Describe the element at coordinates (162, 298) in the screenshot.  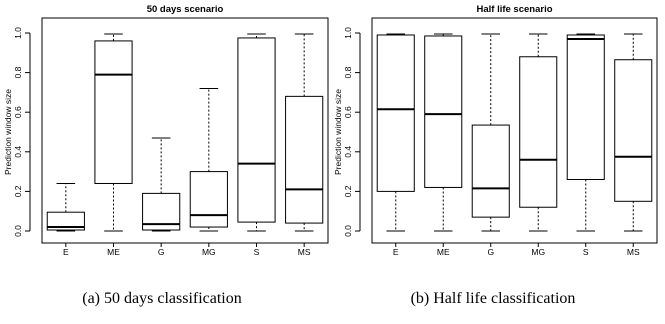
I see `figure-caption: (a) 50 days classification` at that location.